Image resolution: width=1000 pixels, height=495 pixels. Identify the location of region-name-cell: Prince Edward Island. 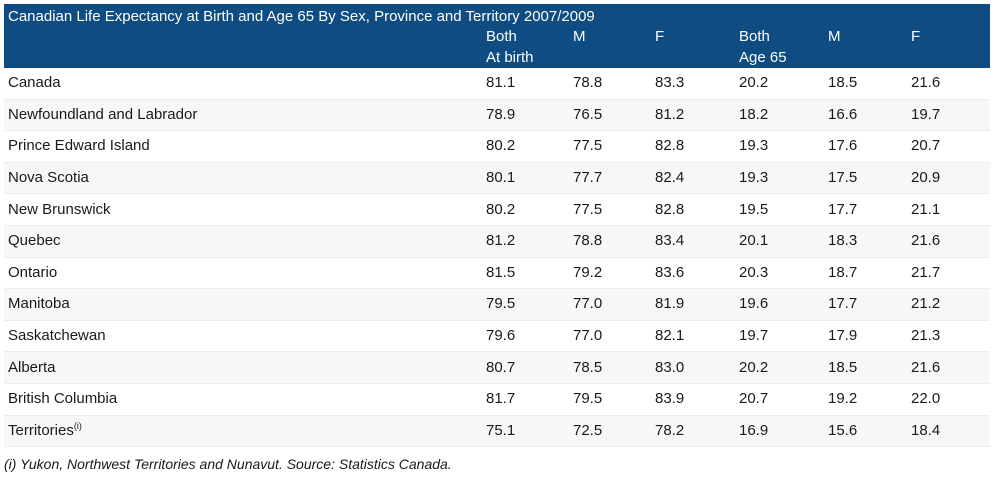
(243, 146).